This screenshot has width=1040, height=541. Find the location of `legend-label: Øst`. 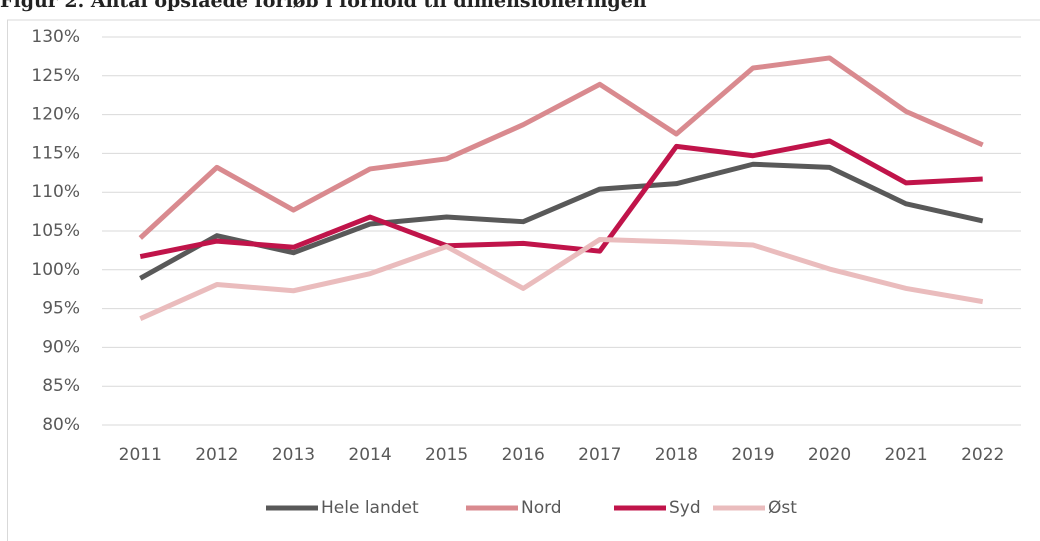

legend-label: Øst is located at coordinates (782, 508).